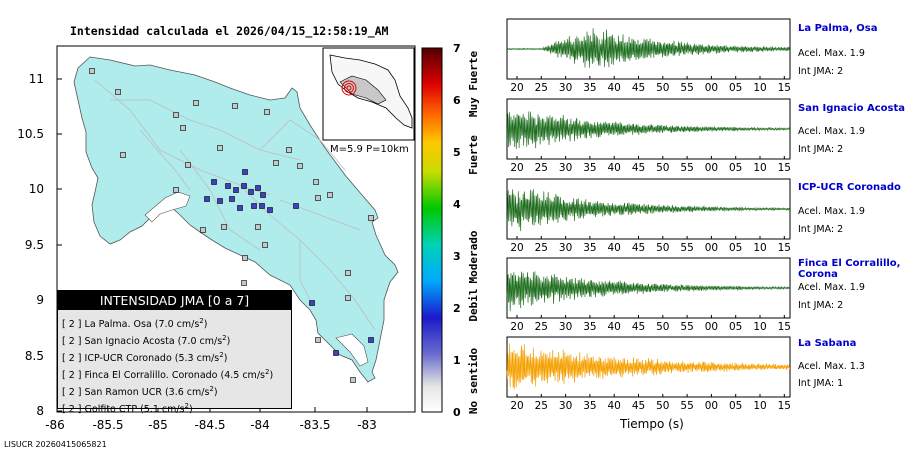 The image size is (910, 460). I want to click on trace-acel: Acel. Max. 1.3, so click(831, 366).